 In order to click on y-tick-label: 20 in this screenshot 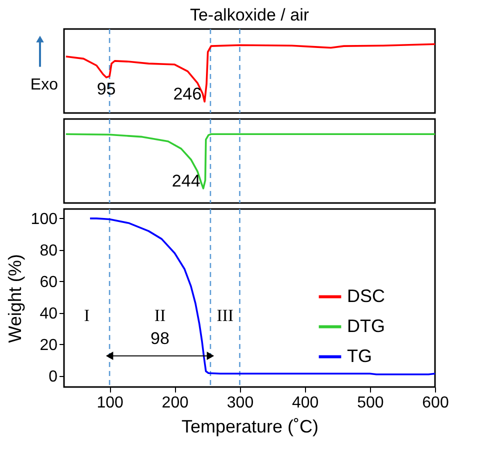, I will do `click(49, 345)`.